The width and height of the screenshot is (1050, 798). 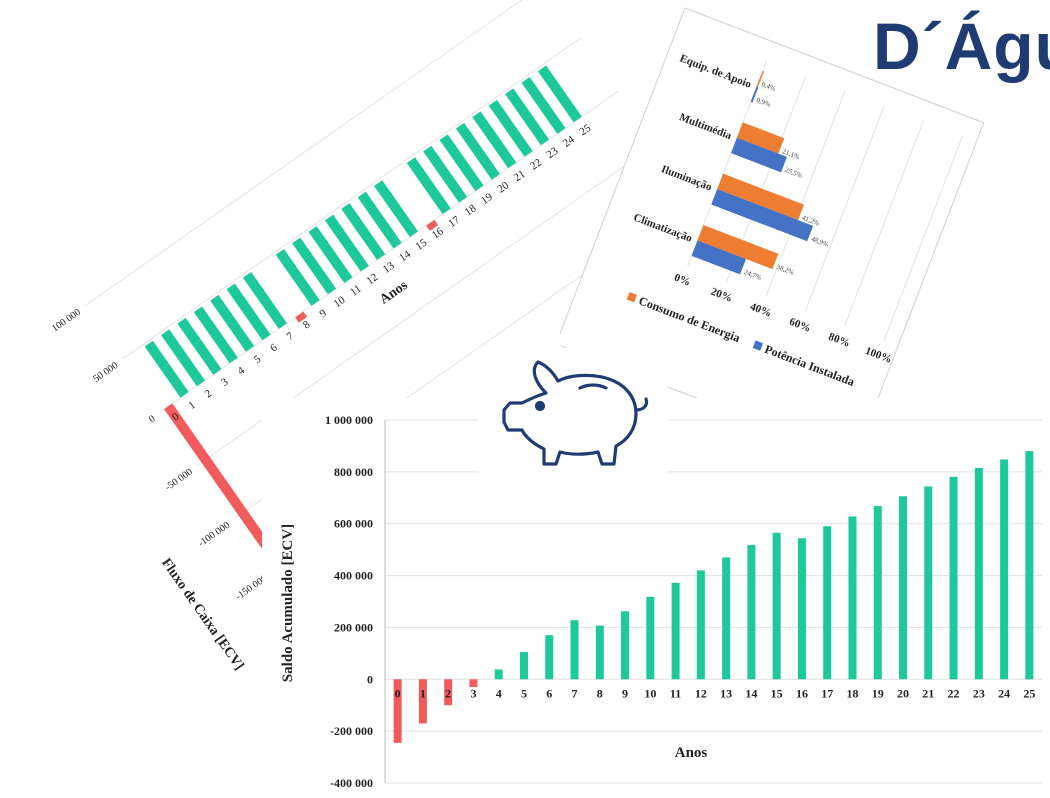 I want to click on saldo-x-tick-label: 3, so click(x=473, y=693).